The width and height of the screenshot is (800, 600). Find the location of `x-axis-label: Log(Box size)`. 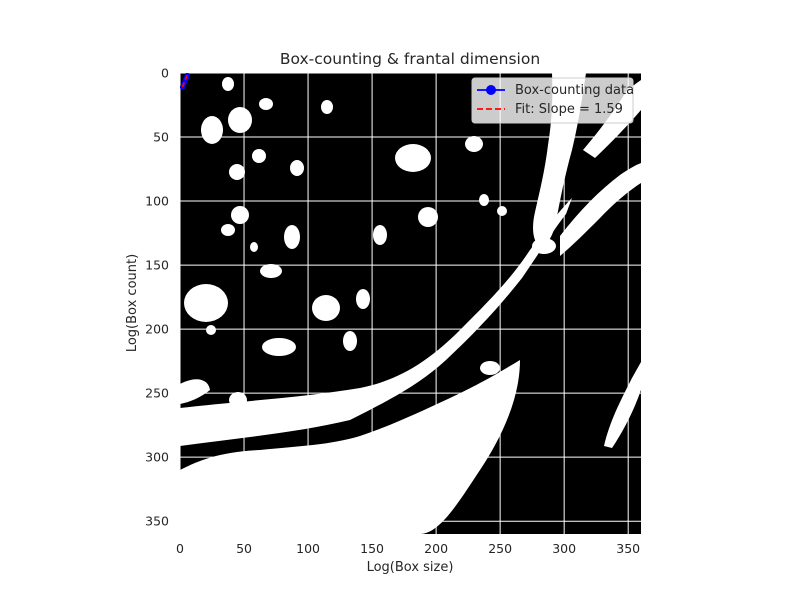

x-axis-label: Log(Box size) is located at coordinates (410, 567).